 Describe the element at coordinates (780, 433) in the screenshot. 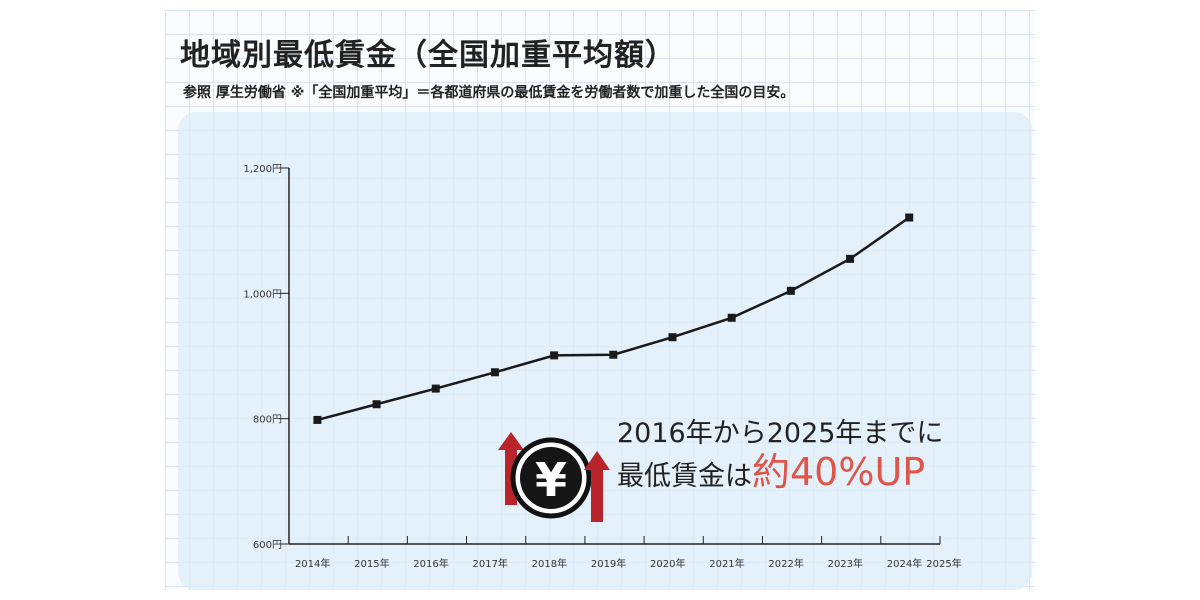

I see `annotation-line1: 2016年から2025年までに` at that location.